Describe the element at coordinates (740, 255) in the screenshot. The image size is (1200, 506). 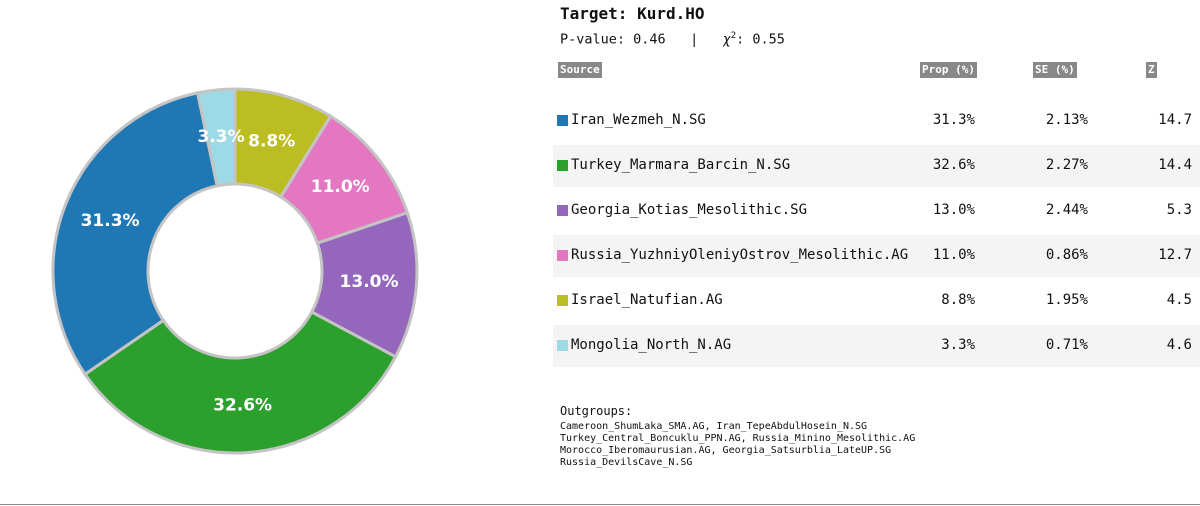
I see `source-name: Russia_YuzhniyOleniyOstrov_Mesolithic.AG` at that location.